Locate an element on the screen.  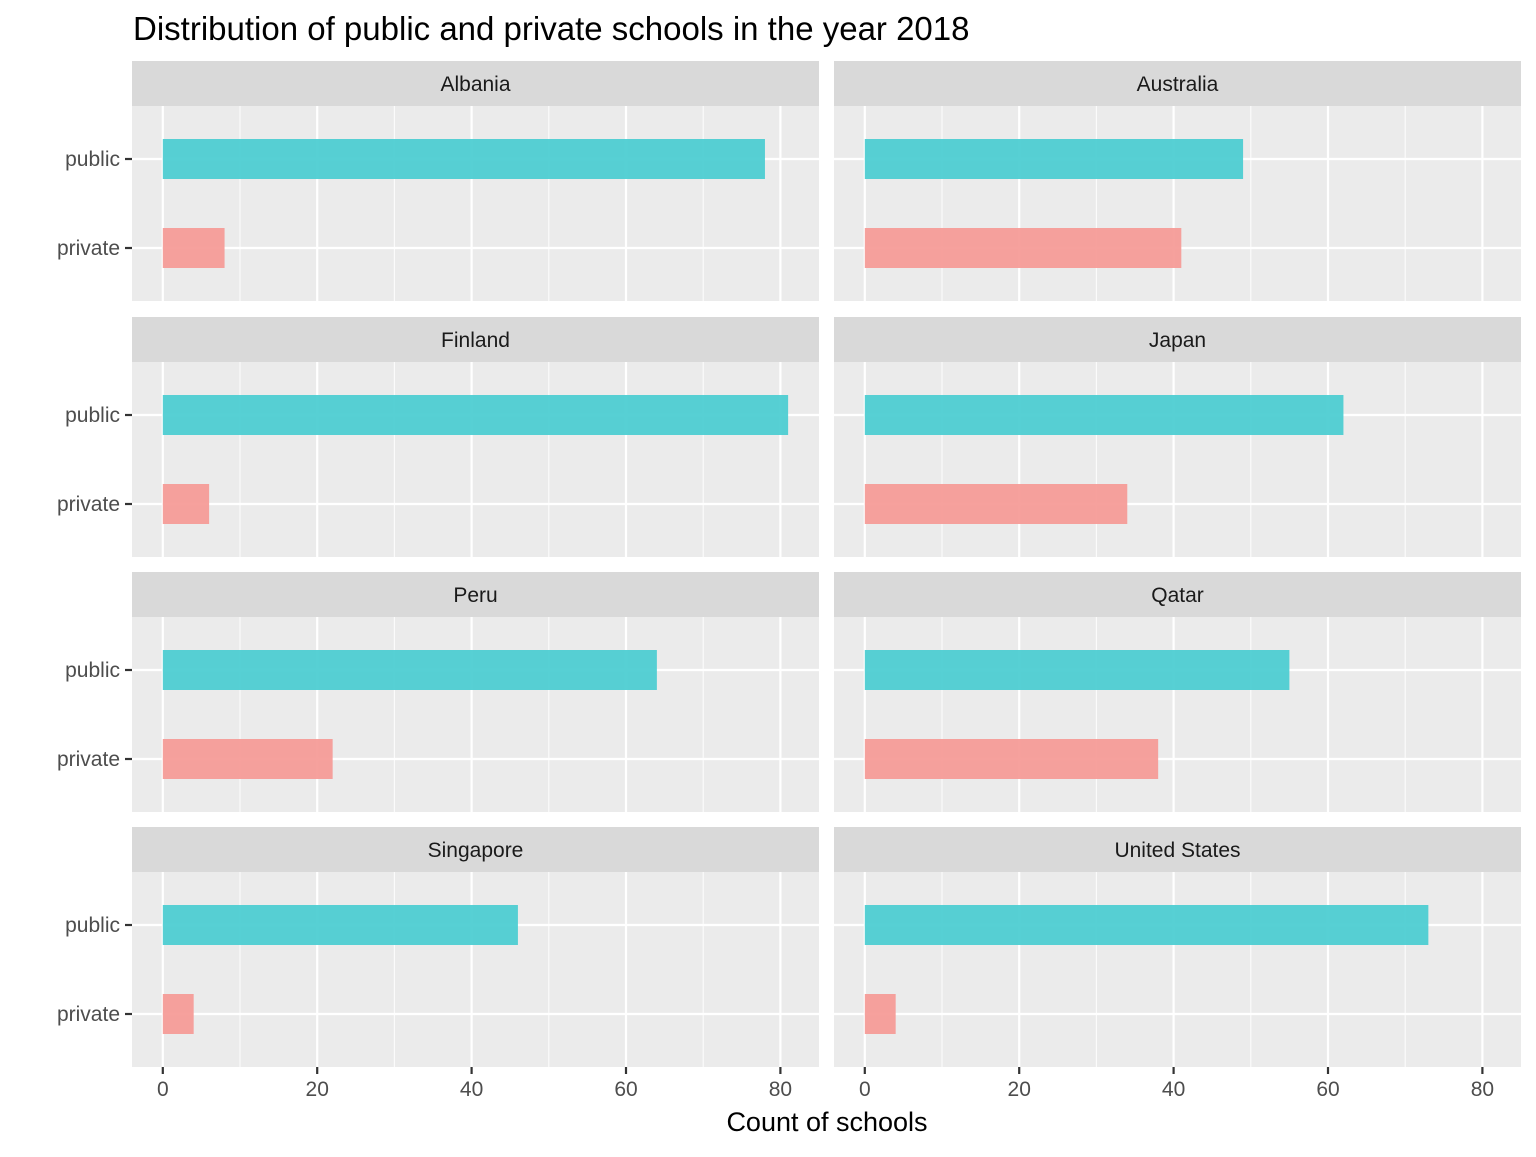
facet-panel-united-states: United States 0 20 40 60 80 is located at coordinates (1177, 964).